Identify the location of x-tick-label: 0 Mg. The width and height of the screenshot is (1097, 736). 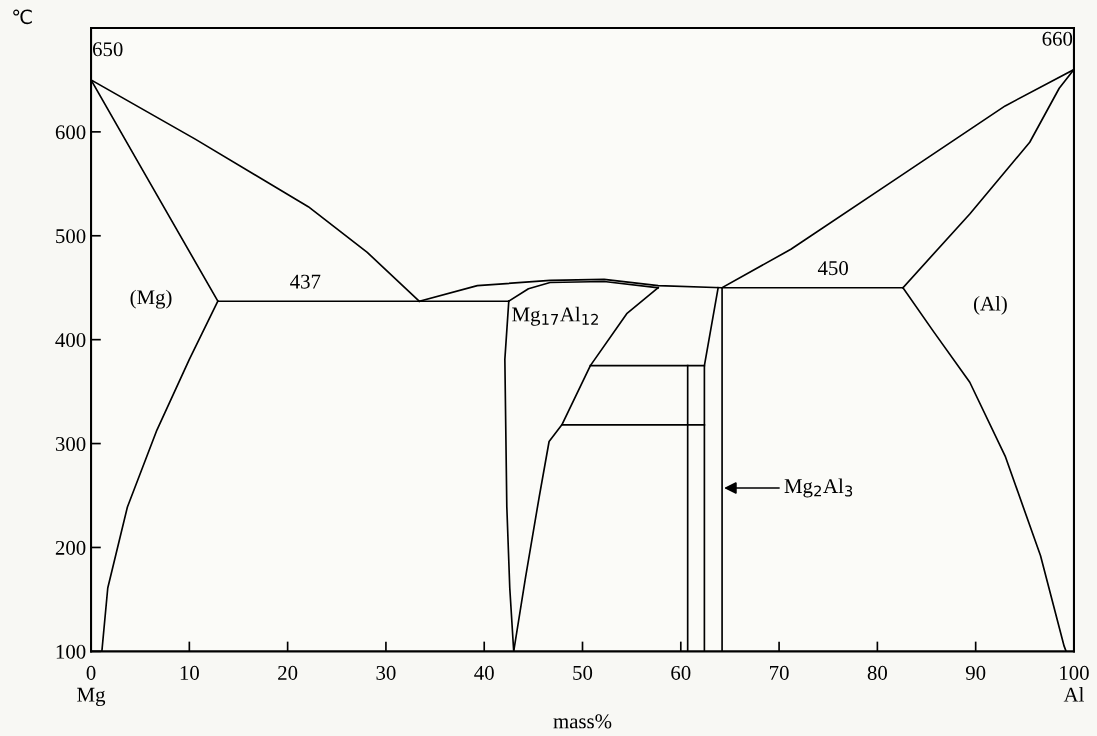
(91, 685).